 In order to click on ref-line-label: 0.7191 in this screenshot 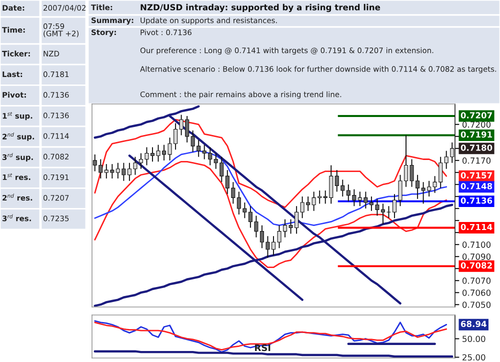, I will do `click(476, 134)`.